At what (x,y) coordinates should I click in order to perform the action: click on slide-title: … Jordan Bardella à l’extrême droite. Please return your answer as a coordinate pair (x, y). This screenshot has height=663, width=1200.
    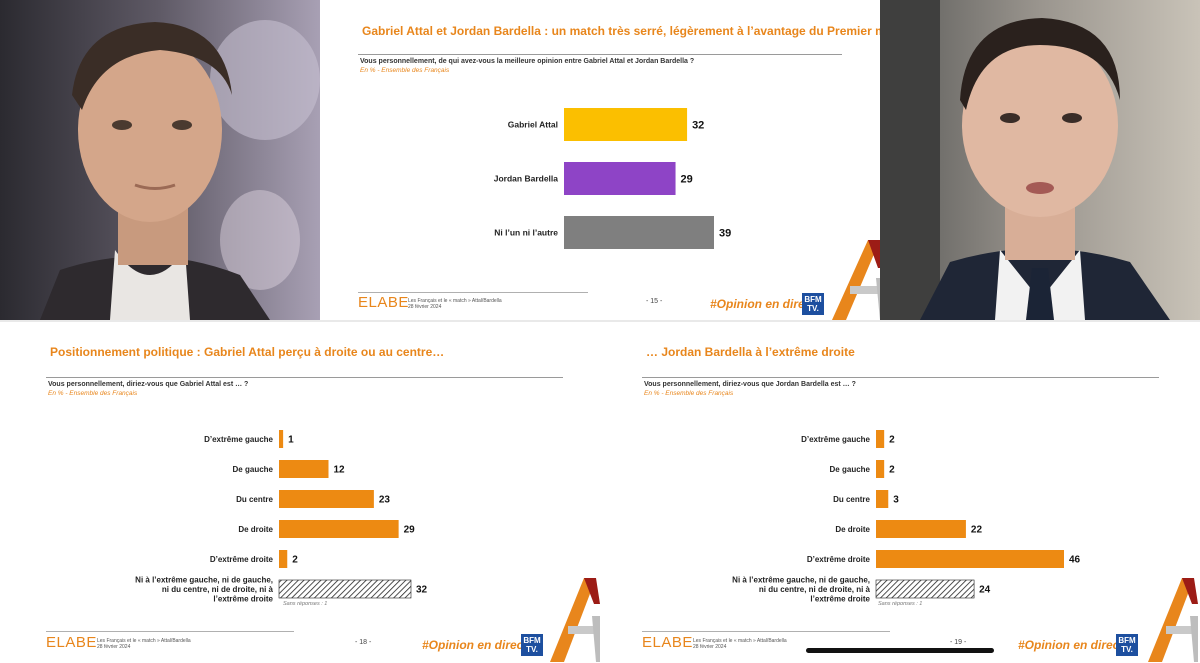
    Looking at the image, I should click on (750, 352).